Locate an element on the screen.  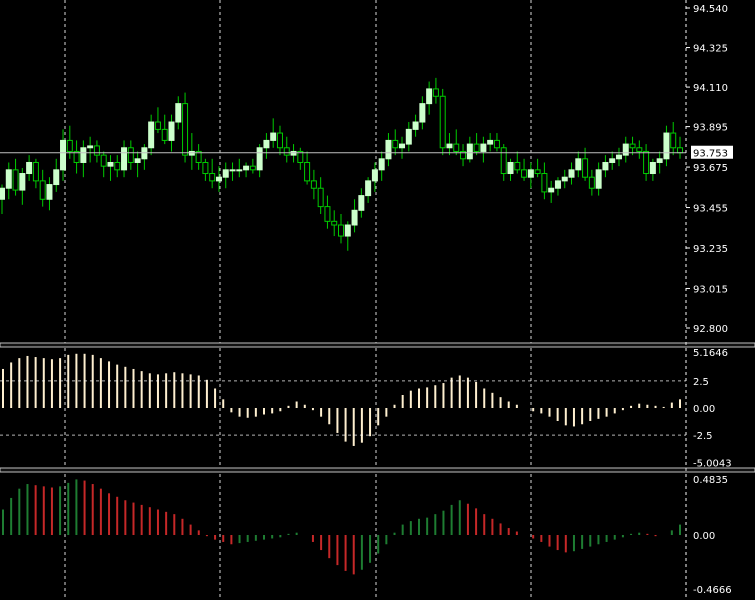
axis-tick-label: 93.455 is located at coordinates (710, 209).